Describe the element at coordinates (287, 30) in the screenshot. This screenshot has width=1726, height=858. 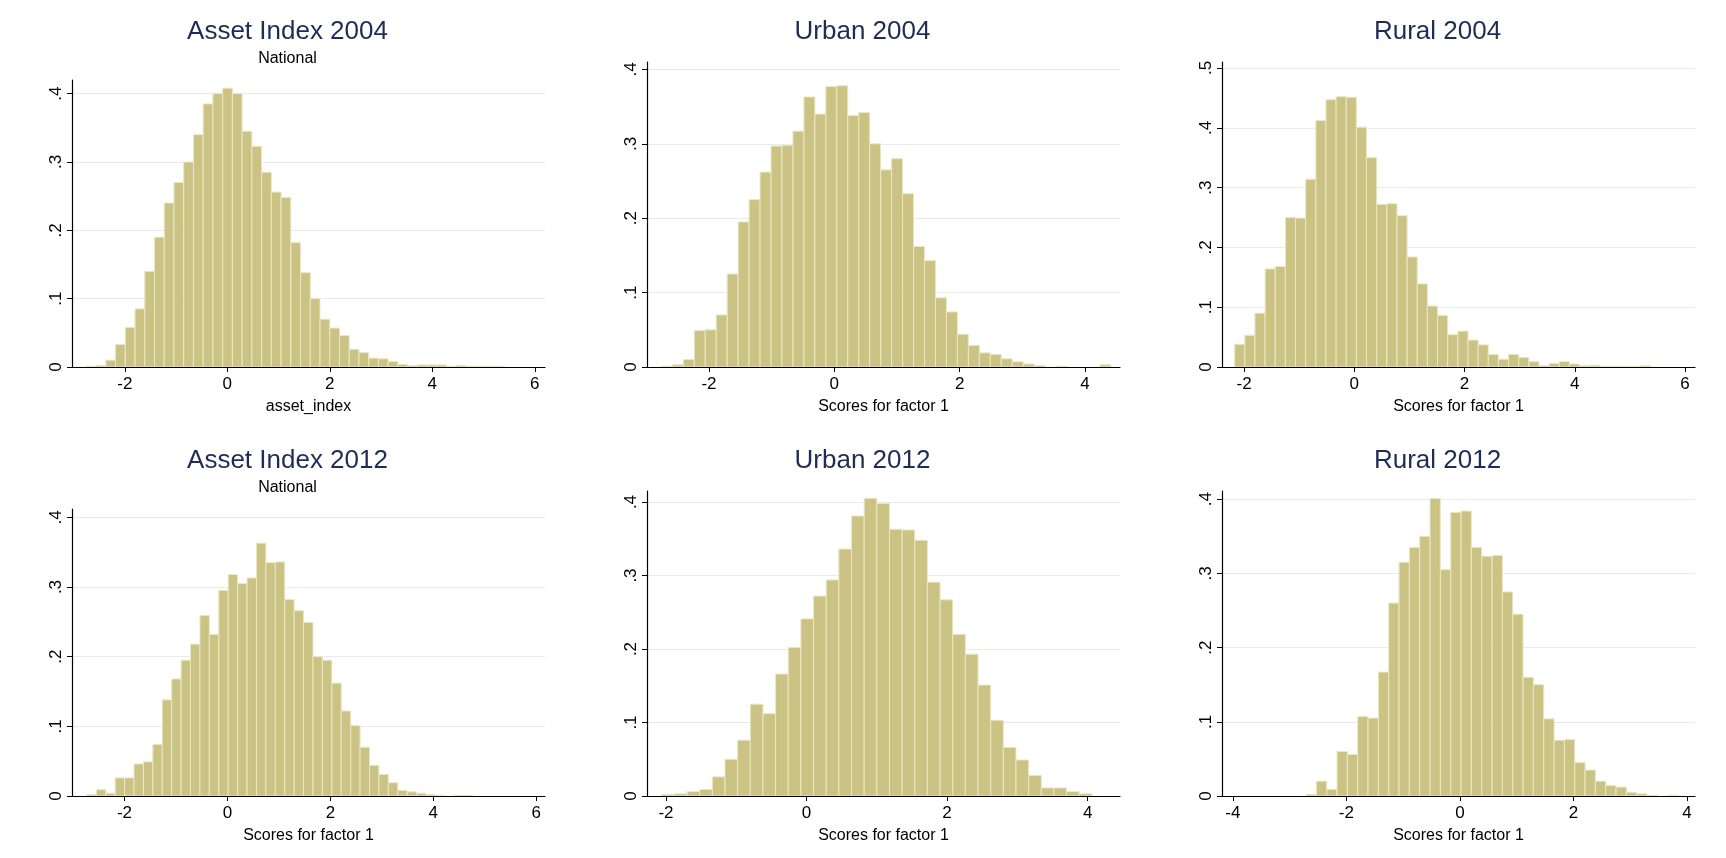
I see `chart-title: Asset Index 2004` at that location.